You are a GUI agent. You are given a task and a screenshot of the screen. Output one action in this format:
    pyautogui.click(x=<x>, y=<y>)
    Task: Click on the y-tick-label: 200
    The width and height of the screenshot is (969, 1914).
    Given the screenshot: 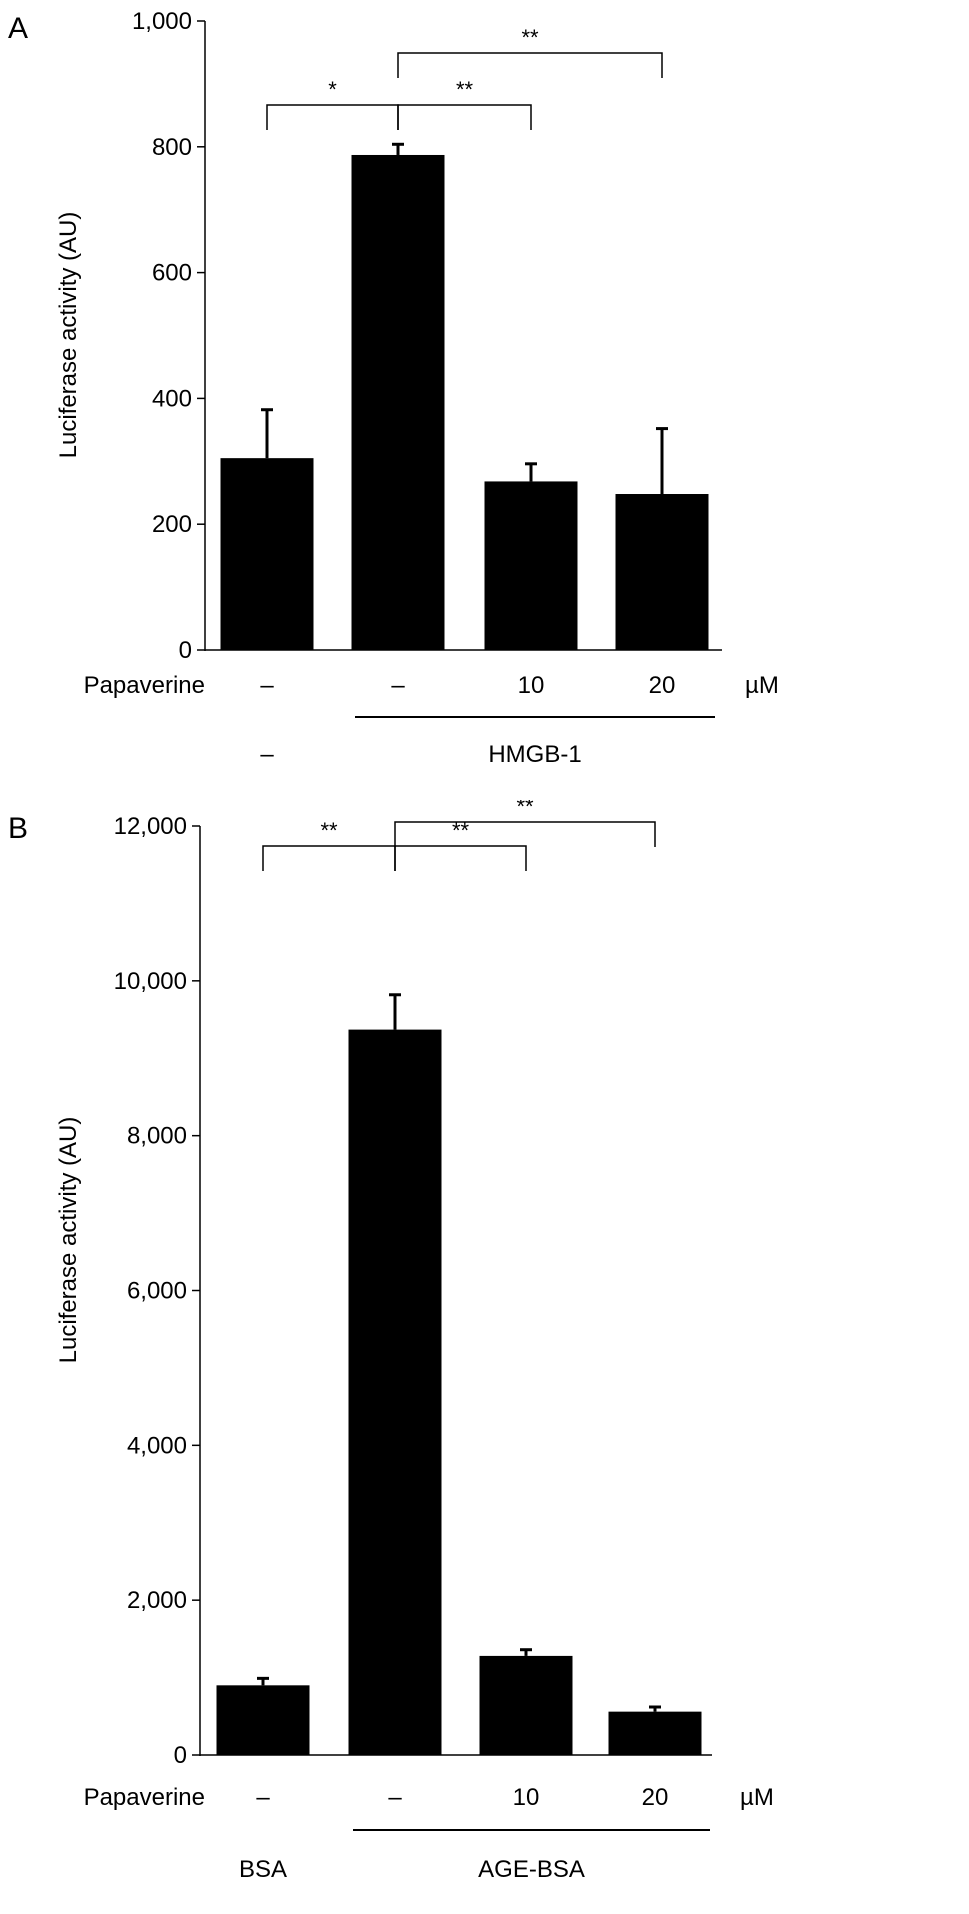 What is the action you would take?
    pyautogui.click(x=172, y=524)
    